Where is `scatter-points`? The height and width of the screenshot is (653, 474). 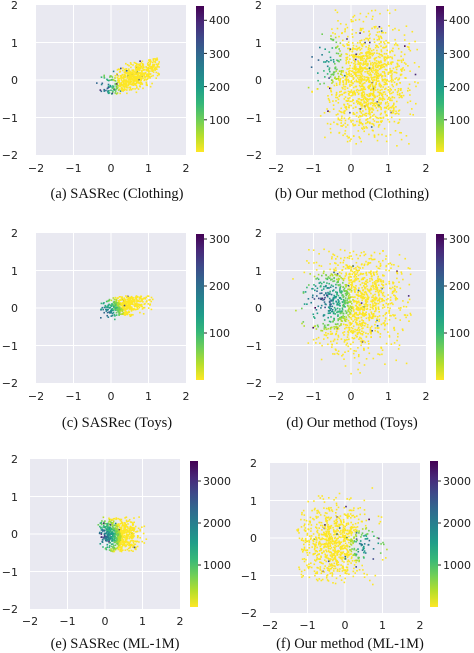 scatter-points is located at coordinates (127, 308).